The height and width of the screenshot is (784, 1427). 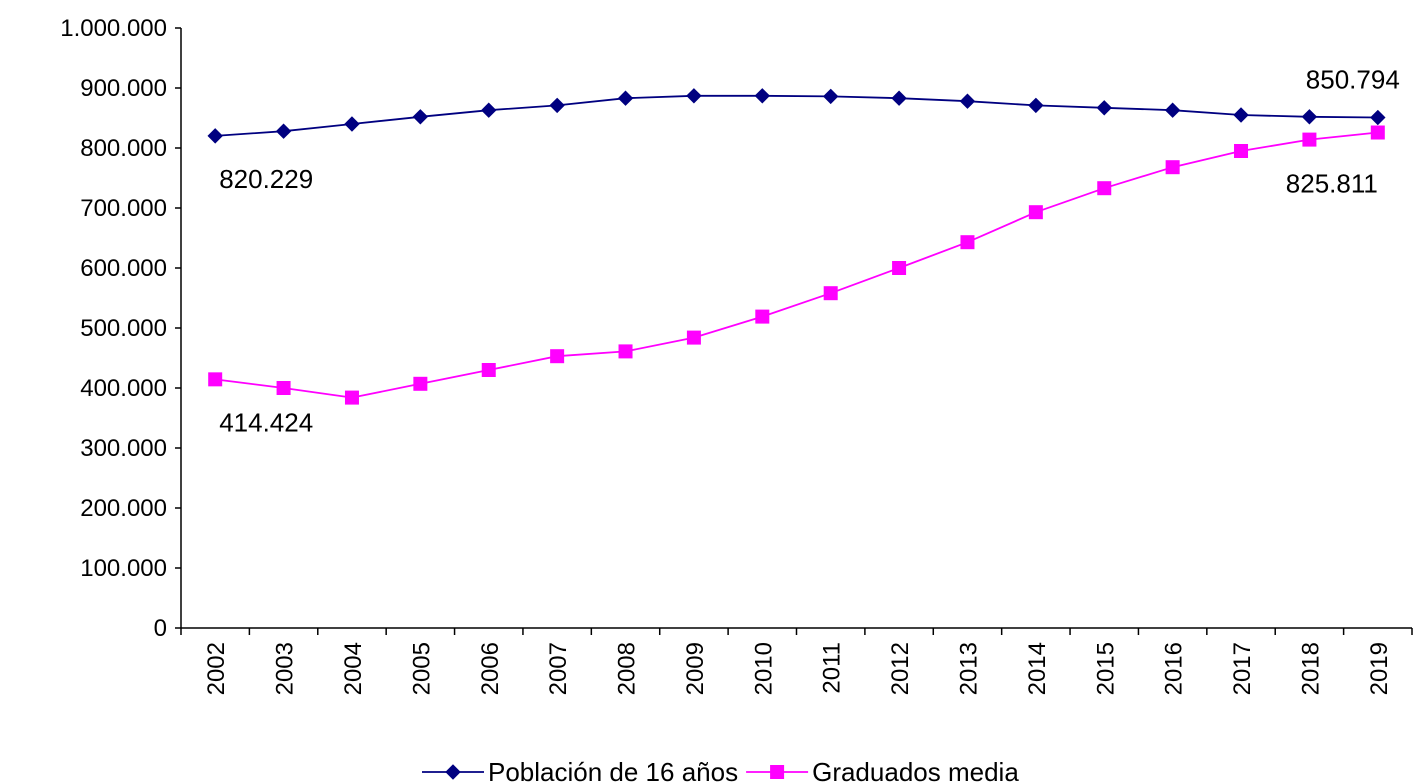 I want to click on x-tick-label: 2008, so click(x=627, y=668).